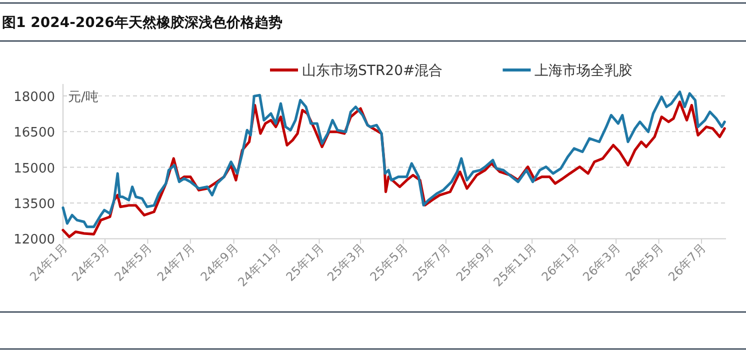 The image size is (746, 353). What do you see at coordinates (83, 97) in the screenshot?
I see `y-axis-title: 元/吨` at bounding box center [83, 97].